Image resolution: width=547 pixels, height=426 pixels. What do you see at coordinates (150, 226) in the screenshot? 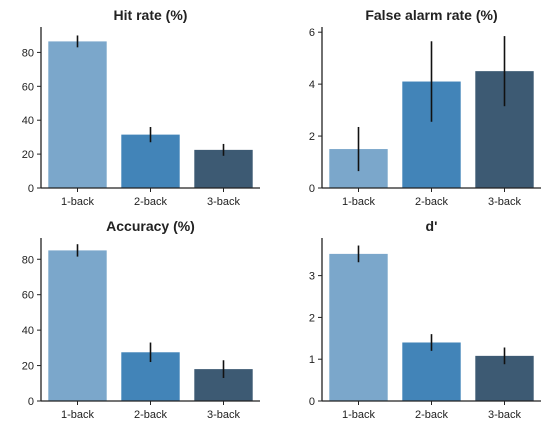
I see `panel-title: Accuracy (%)` at bounding box center [150, 226].